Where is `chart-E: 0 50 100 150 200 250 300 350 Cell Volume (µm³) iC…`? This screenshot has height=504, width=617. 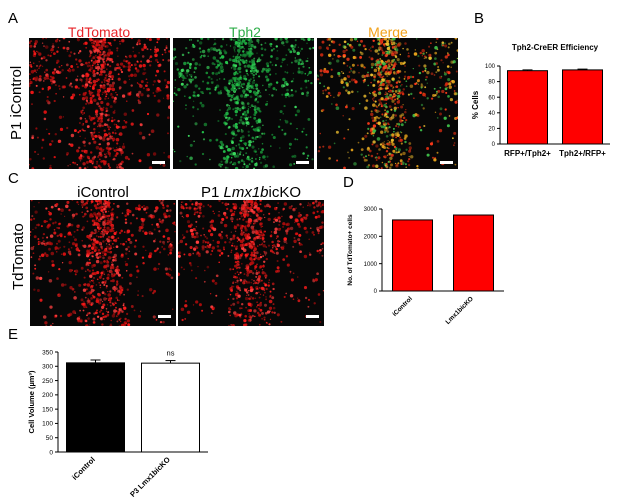 chart-E: 0 50 100 150 200 250 300 350 Cell Volume (µm³) iC… is located at coordinates (117, 424).